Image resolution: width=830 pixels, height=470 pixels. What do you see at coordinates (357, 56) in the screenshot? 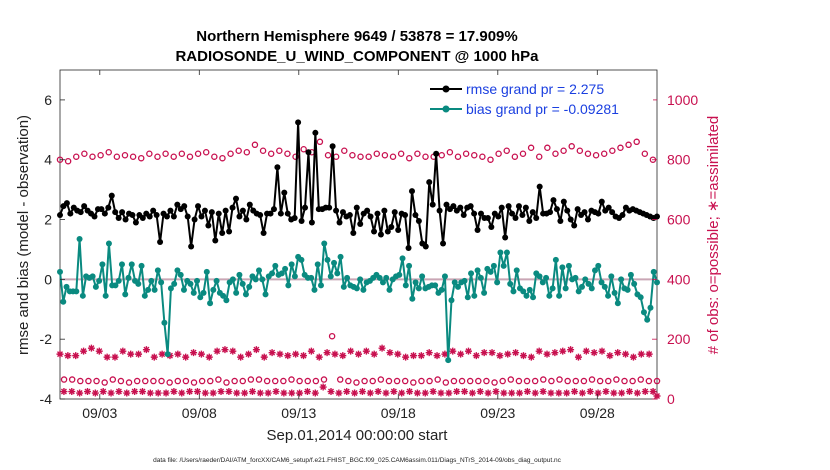
I see `chart-subtitle: RADIOSONDE_U_WIND_COMPONENT @ 1000 hPa` at bounding box center [357, 56].